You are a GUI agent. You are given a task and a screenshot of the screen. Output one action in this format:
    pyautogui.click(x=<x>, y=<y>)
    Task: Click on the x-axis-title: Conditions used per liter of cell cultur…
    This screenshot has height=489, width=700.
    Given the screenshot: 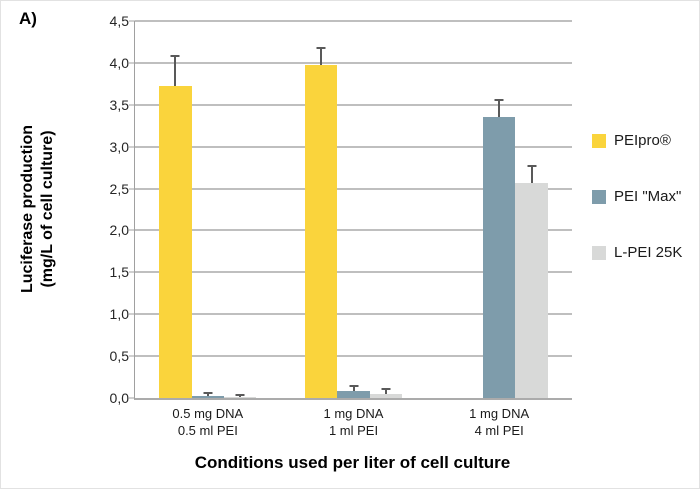 What is the action you would take?
    pyautogui.click(x=352, y=462)
    